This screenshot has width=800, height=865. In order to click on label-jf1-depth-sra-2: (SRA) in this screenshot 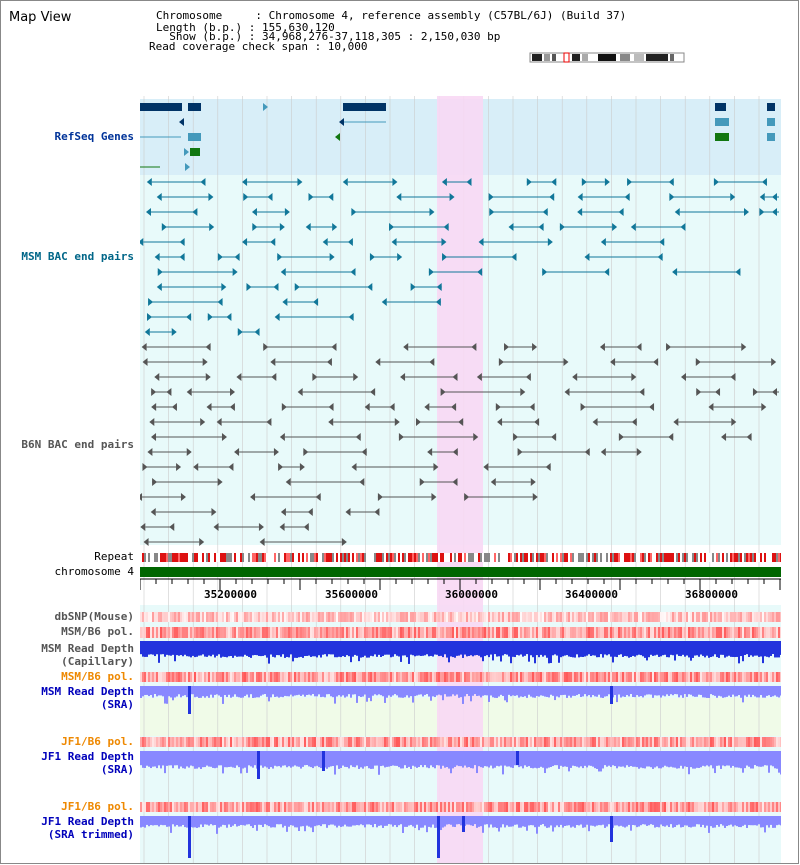, I will do `click(117, 769)`.